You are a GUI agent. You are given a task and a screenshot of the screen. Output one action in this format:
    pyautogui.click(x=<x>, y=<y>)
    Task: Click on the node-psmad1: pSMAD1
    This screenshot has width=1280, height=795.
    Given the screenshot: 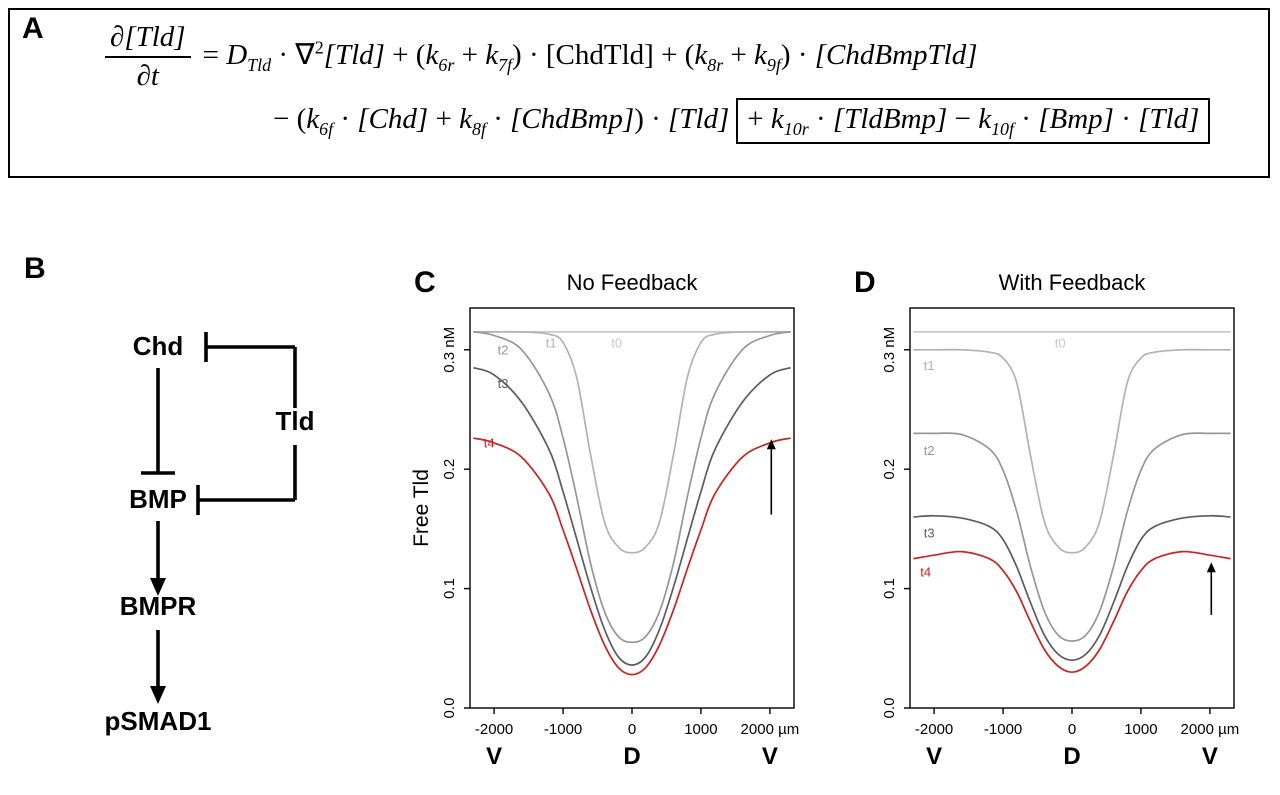 What is the action you would take?
    pyautogui.click(x=158, y=721)
    